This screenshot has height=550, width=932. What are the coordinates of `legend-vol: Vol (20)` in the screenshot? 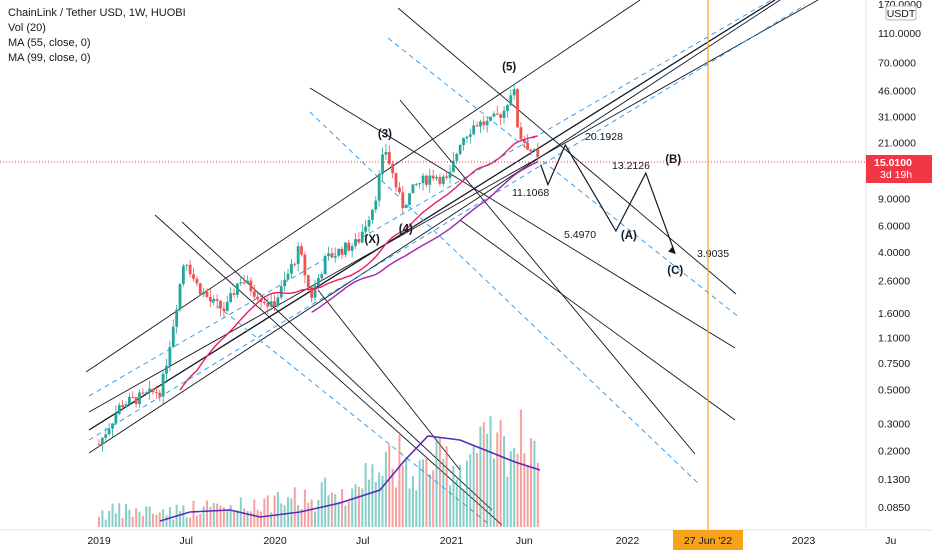 It's located at (27, 28).